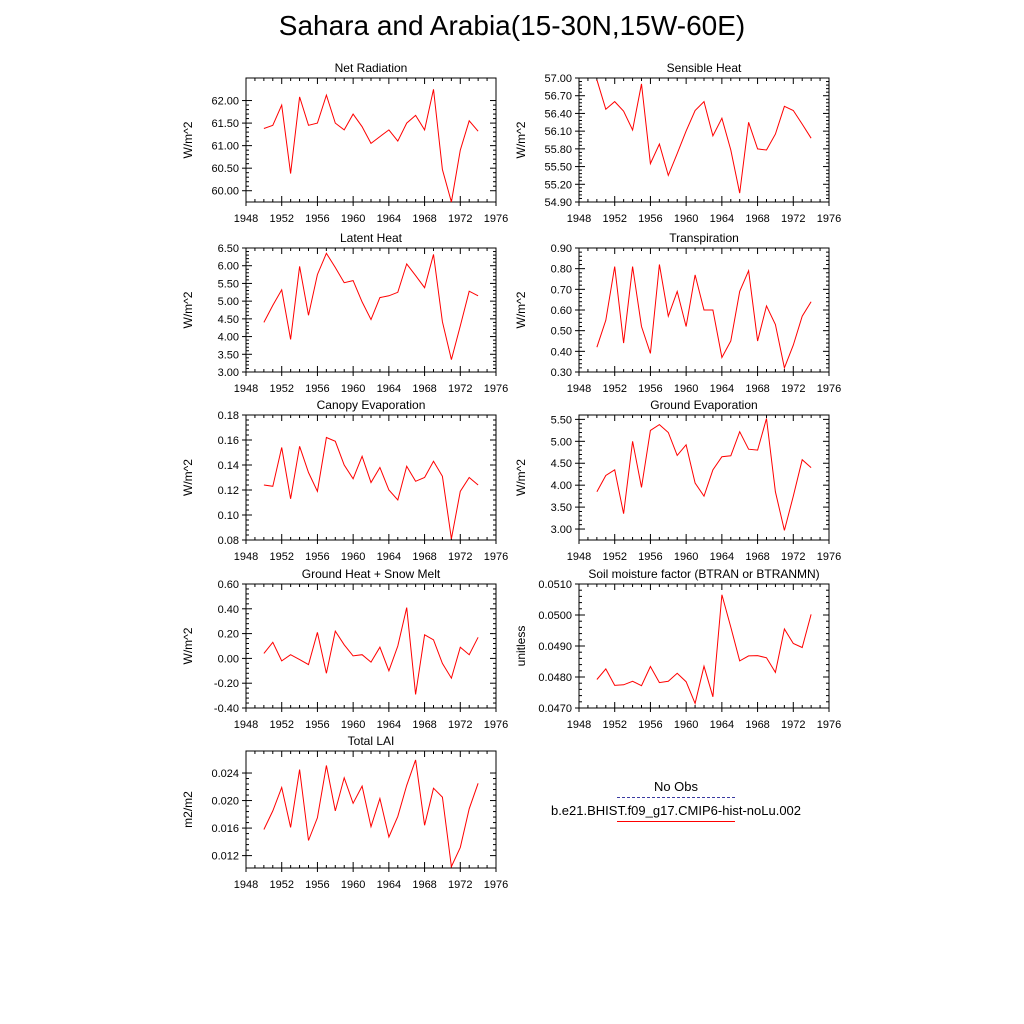  What do you see at coordinates (281, 557) in the screenshot?
I see `panel-5-xtick-label: 1952` at bounding box center [281, 557].